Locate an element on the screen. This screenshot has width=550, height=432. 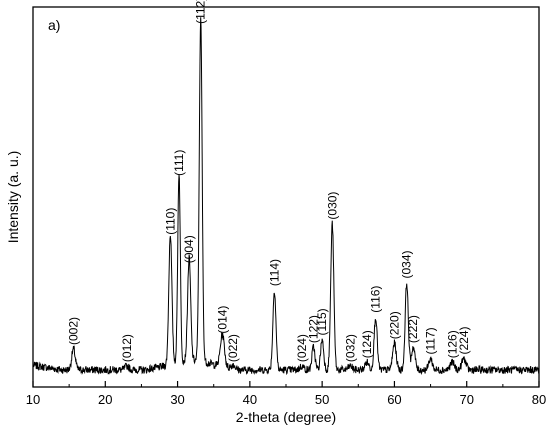
peak-label: (114) is located at coordinates (274, 272).